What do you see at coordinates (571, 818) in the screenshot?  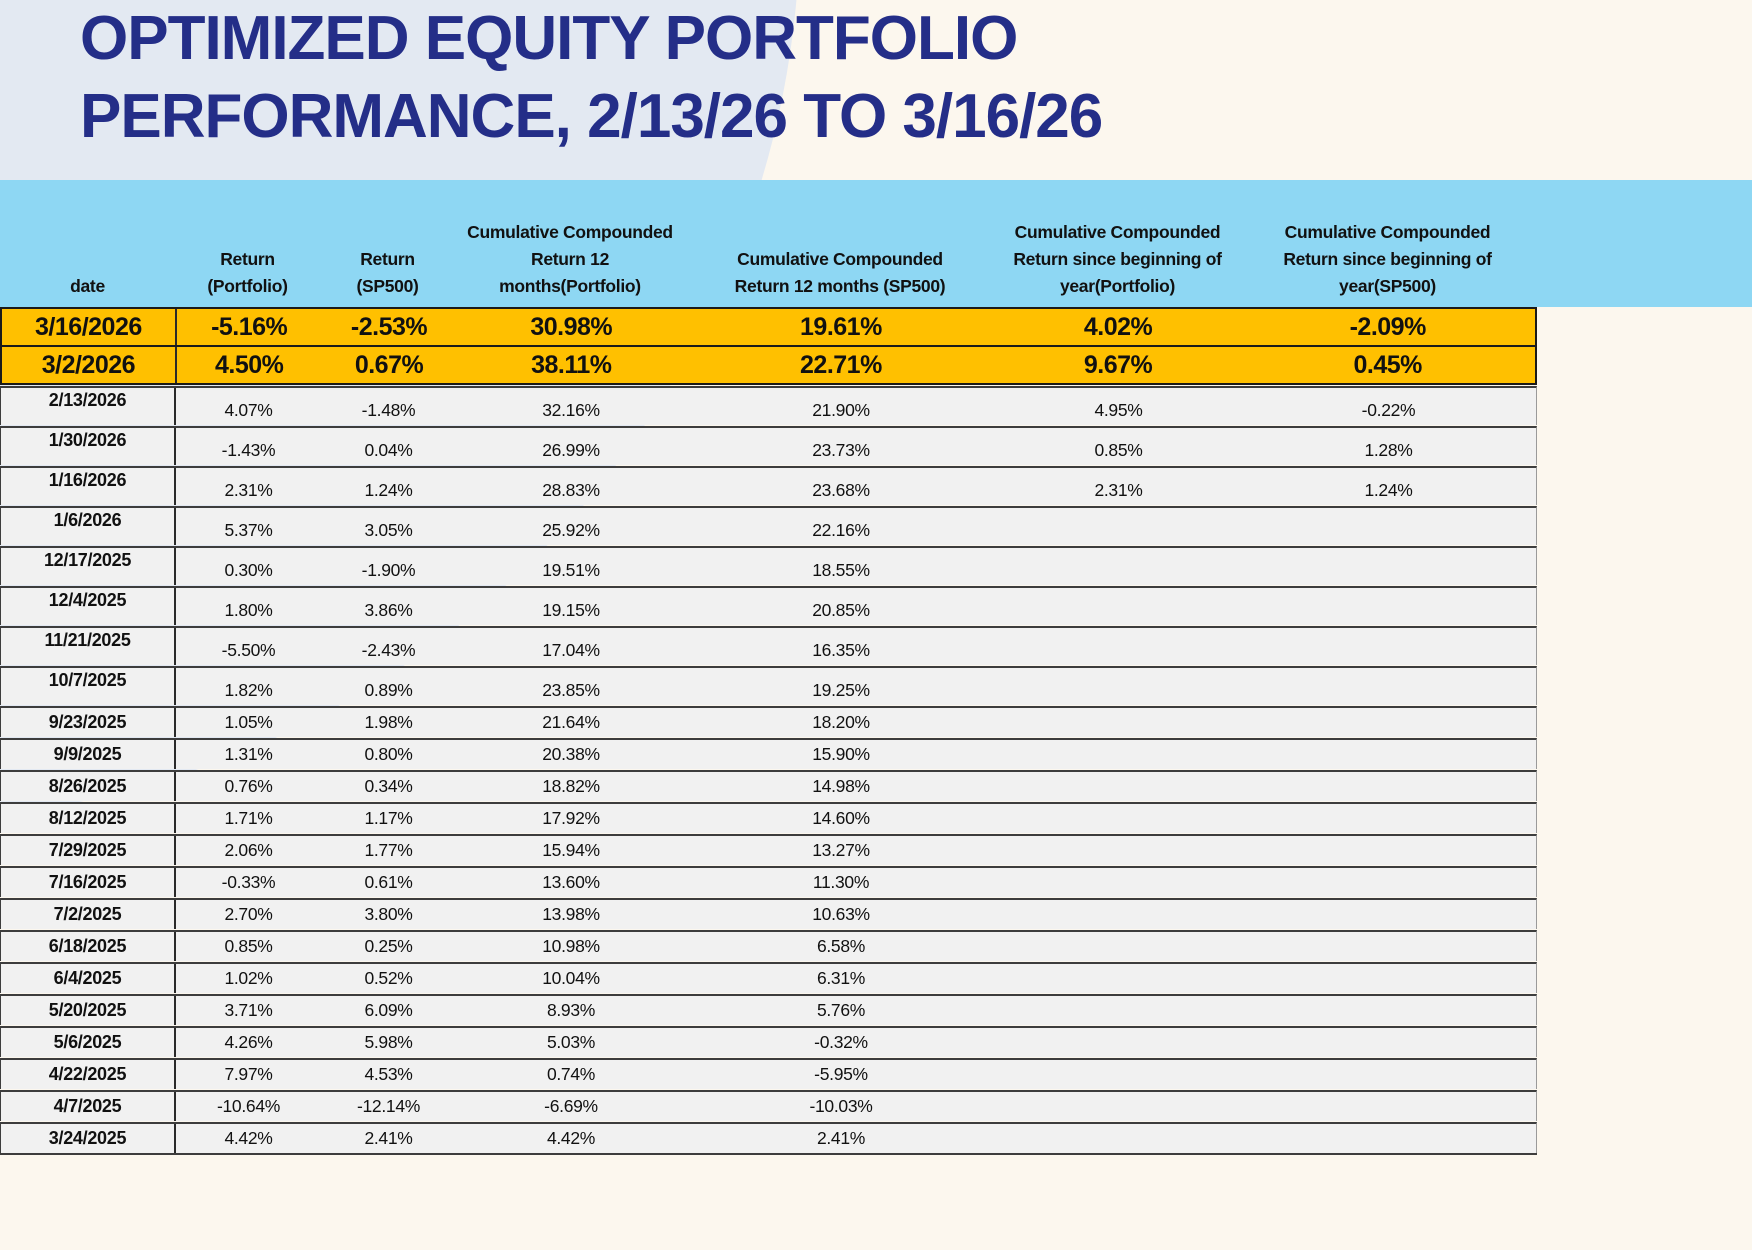 I see `value-cell: 17.92%` at bounding box center [571, 818].